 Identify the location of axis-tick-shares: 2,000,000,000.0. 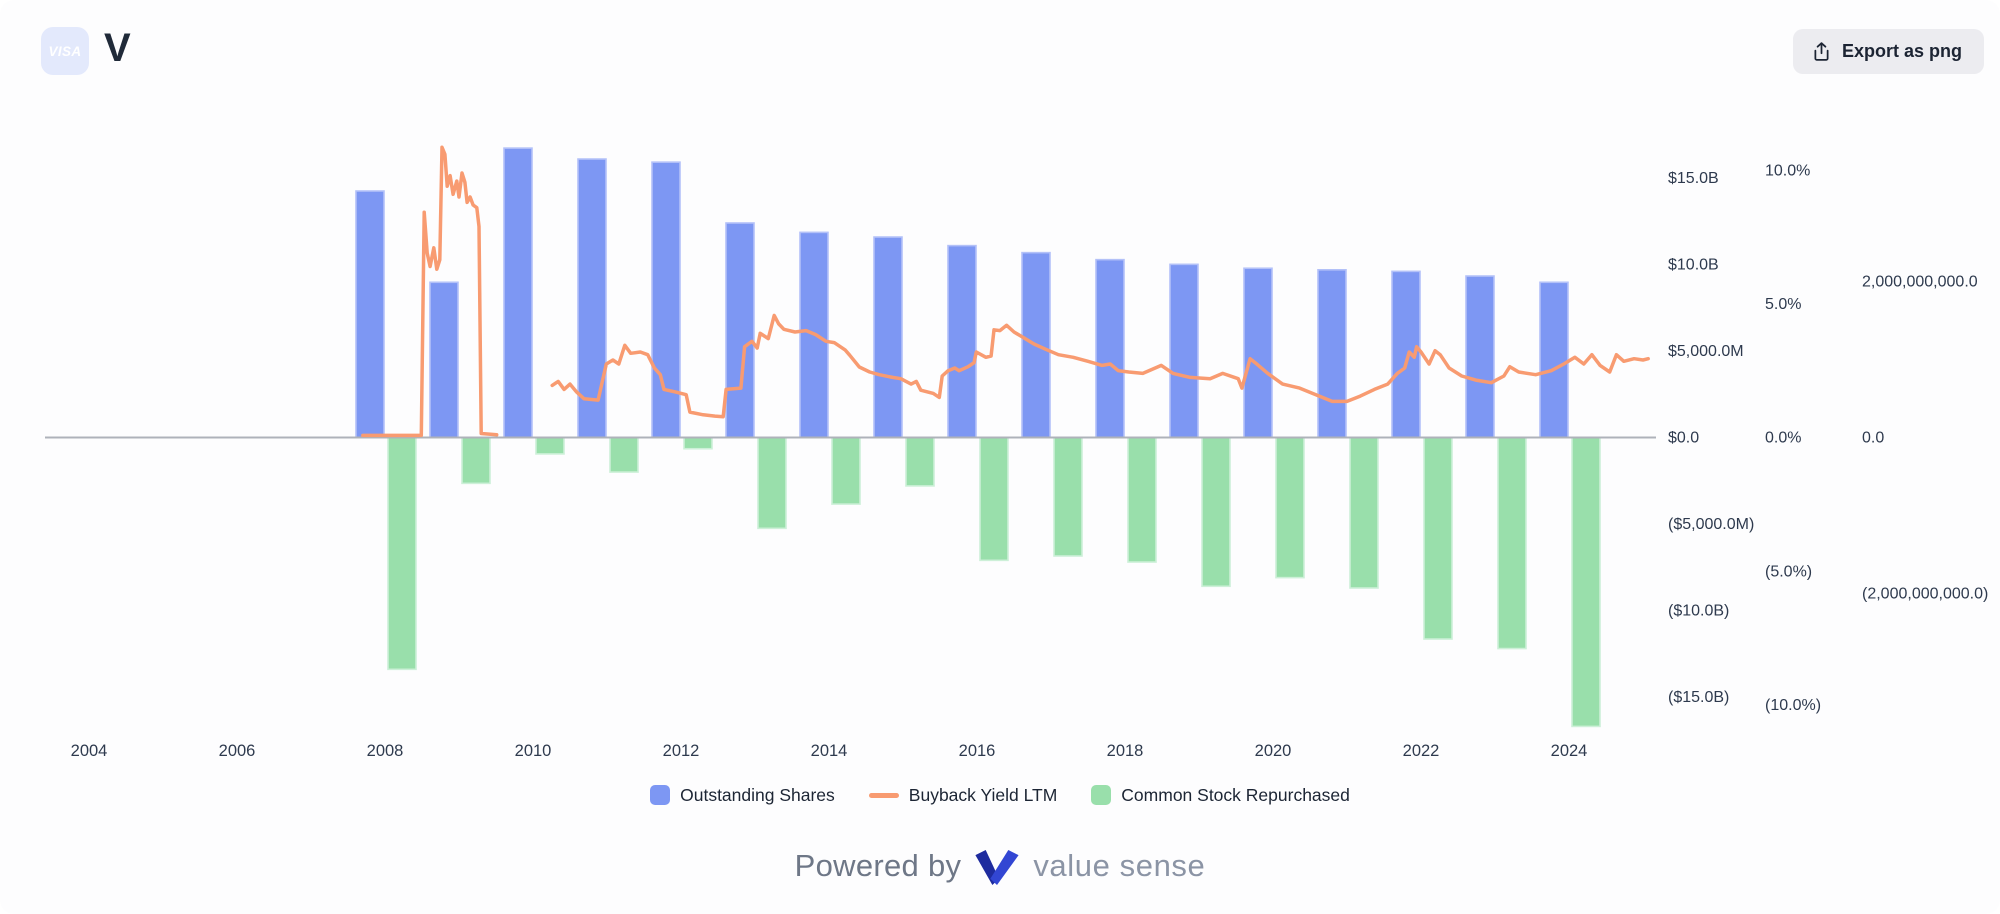
(1920, 282).